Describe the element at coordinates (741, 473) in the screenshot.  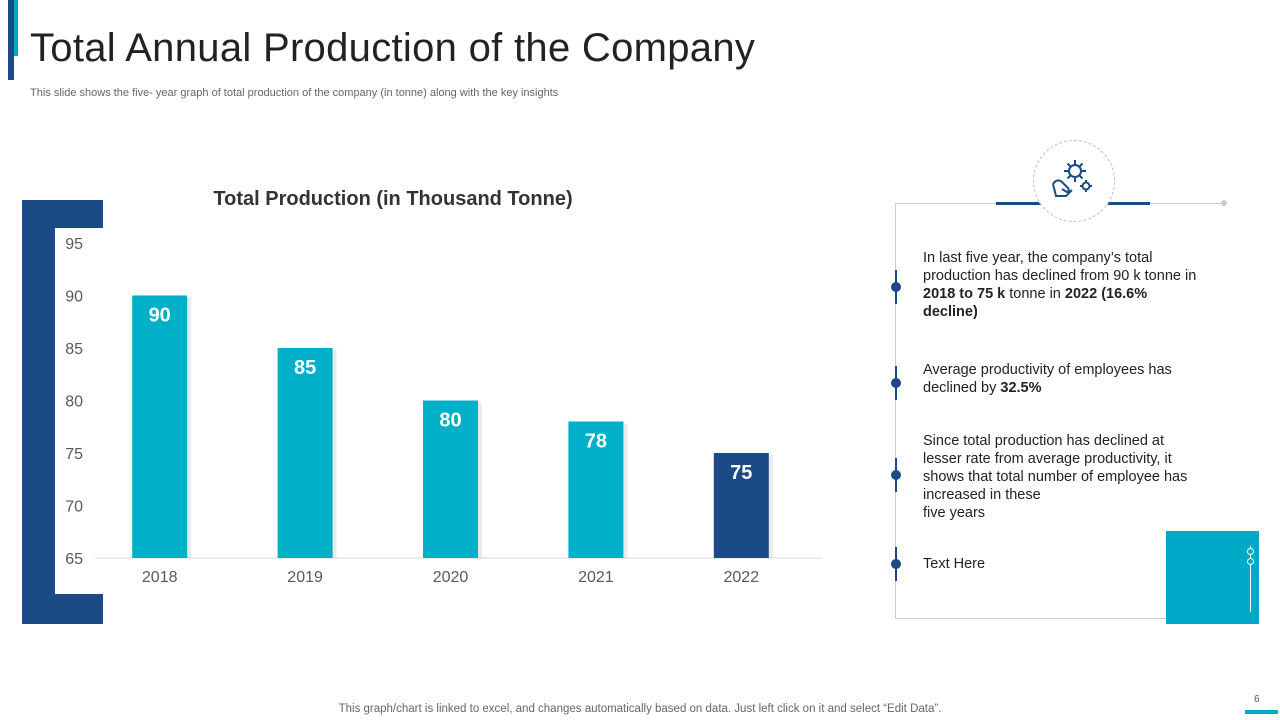
I see `bar-data-label: 75` at that location.